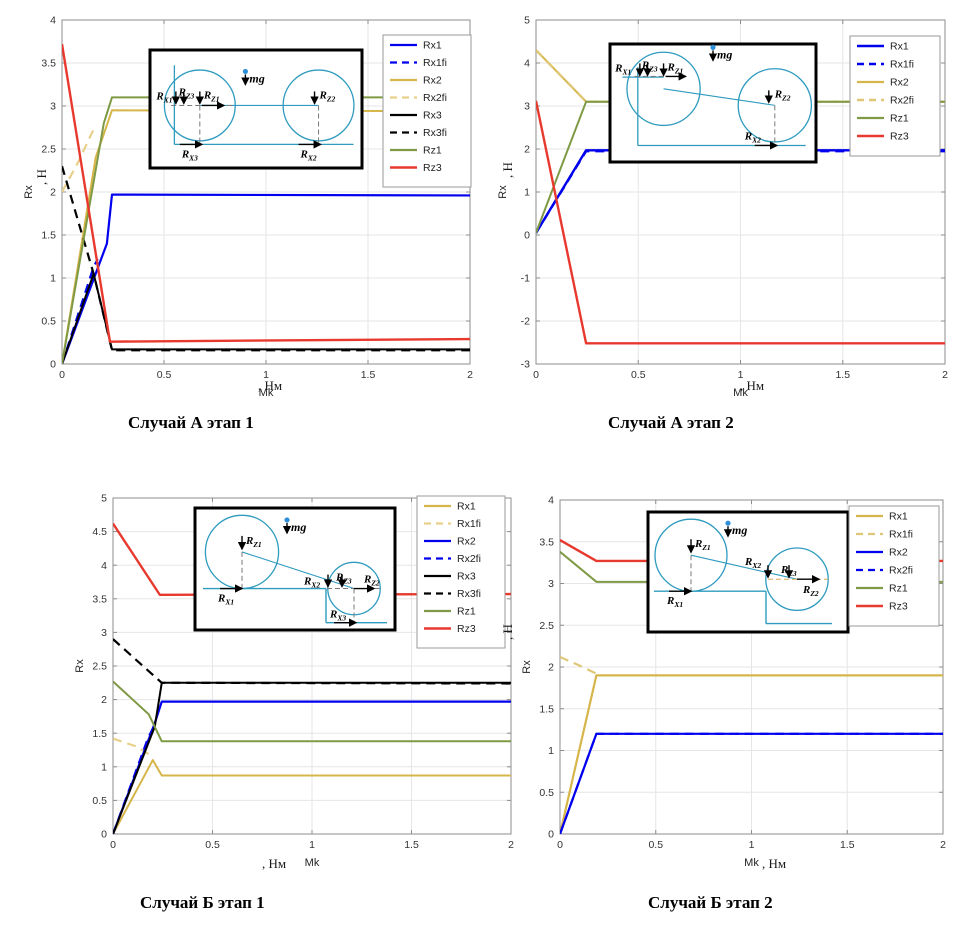 The width and height of the screenshot is (957, 932). Describe the element at coordinates (710, 902) in the screenshot. I see `caption-case-b-stage-2: Случай Б этап 2` at that location.